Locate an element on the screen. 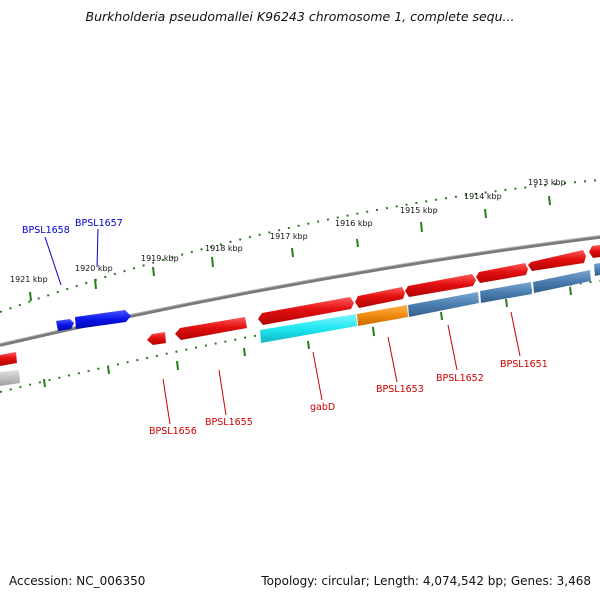 The height and width of the screenshot is (600, 600). scale-label: 1918 kbp is located at coordinates (224, 248).